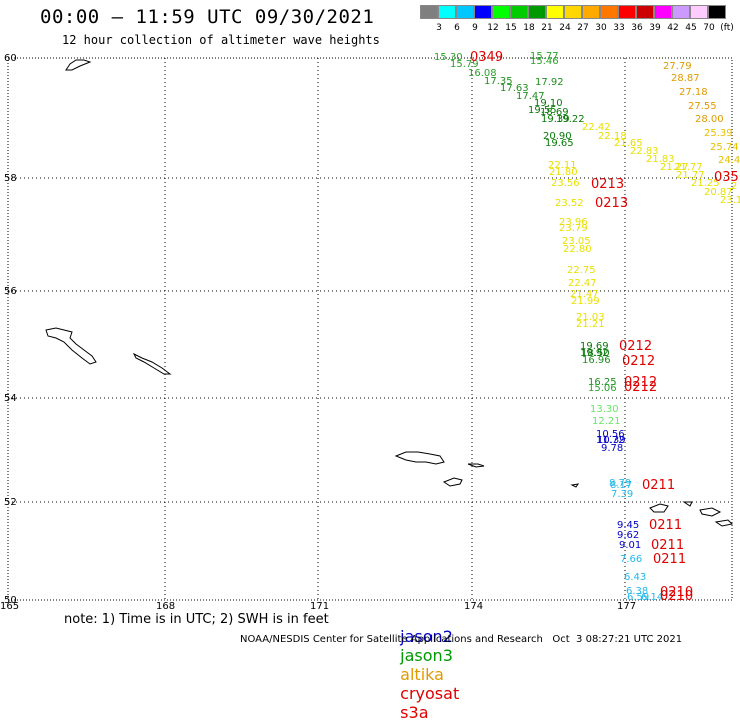 The height and width of the screenshot is (722, 740). I want to click on longitude-labels: 165 168 171 174 177, so click(318, 606).